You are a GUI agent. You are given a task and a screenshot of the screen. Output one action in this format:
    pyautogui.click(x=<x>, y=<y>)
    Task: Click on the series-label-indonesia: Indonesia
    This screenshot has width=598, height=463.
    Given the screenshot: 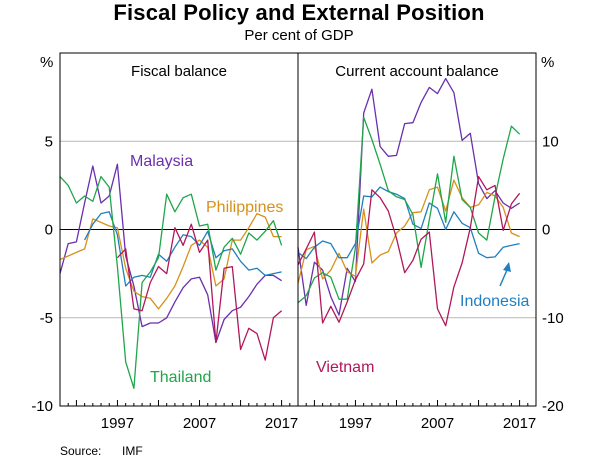 What is the action you would take?
    pyautogui.click(x=494, y=301)
    